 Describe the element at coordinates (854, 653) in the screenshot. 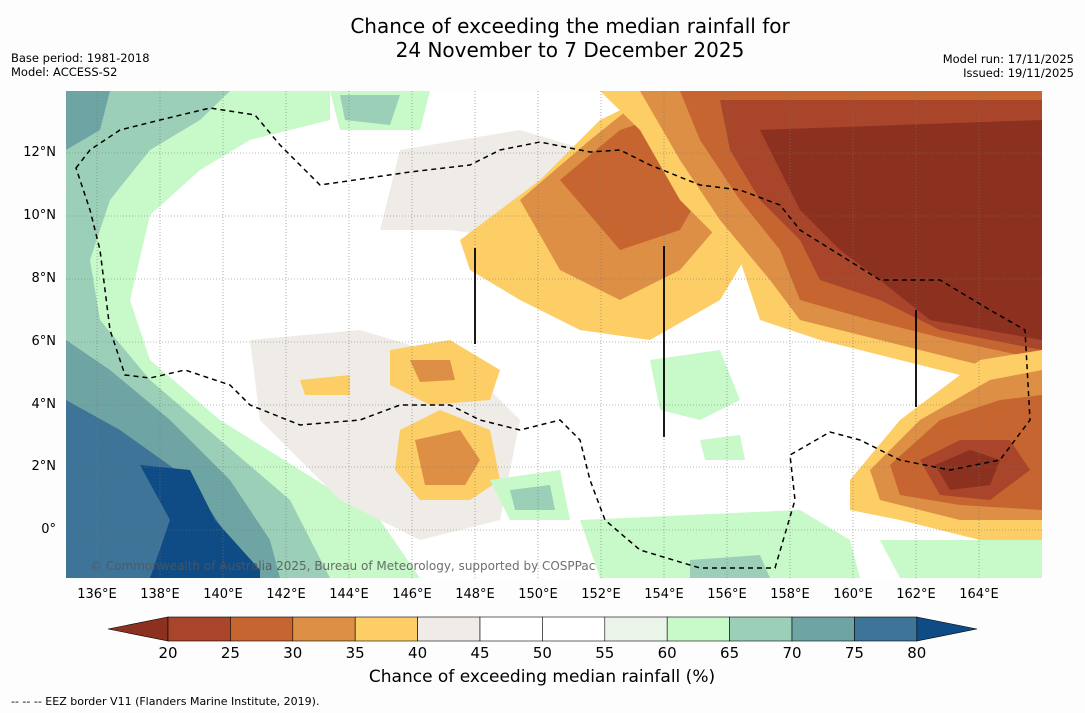

I see `colorbar-label: 75` at that location.